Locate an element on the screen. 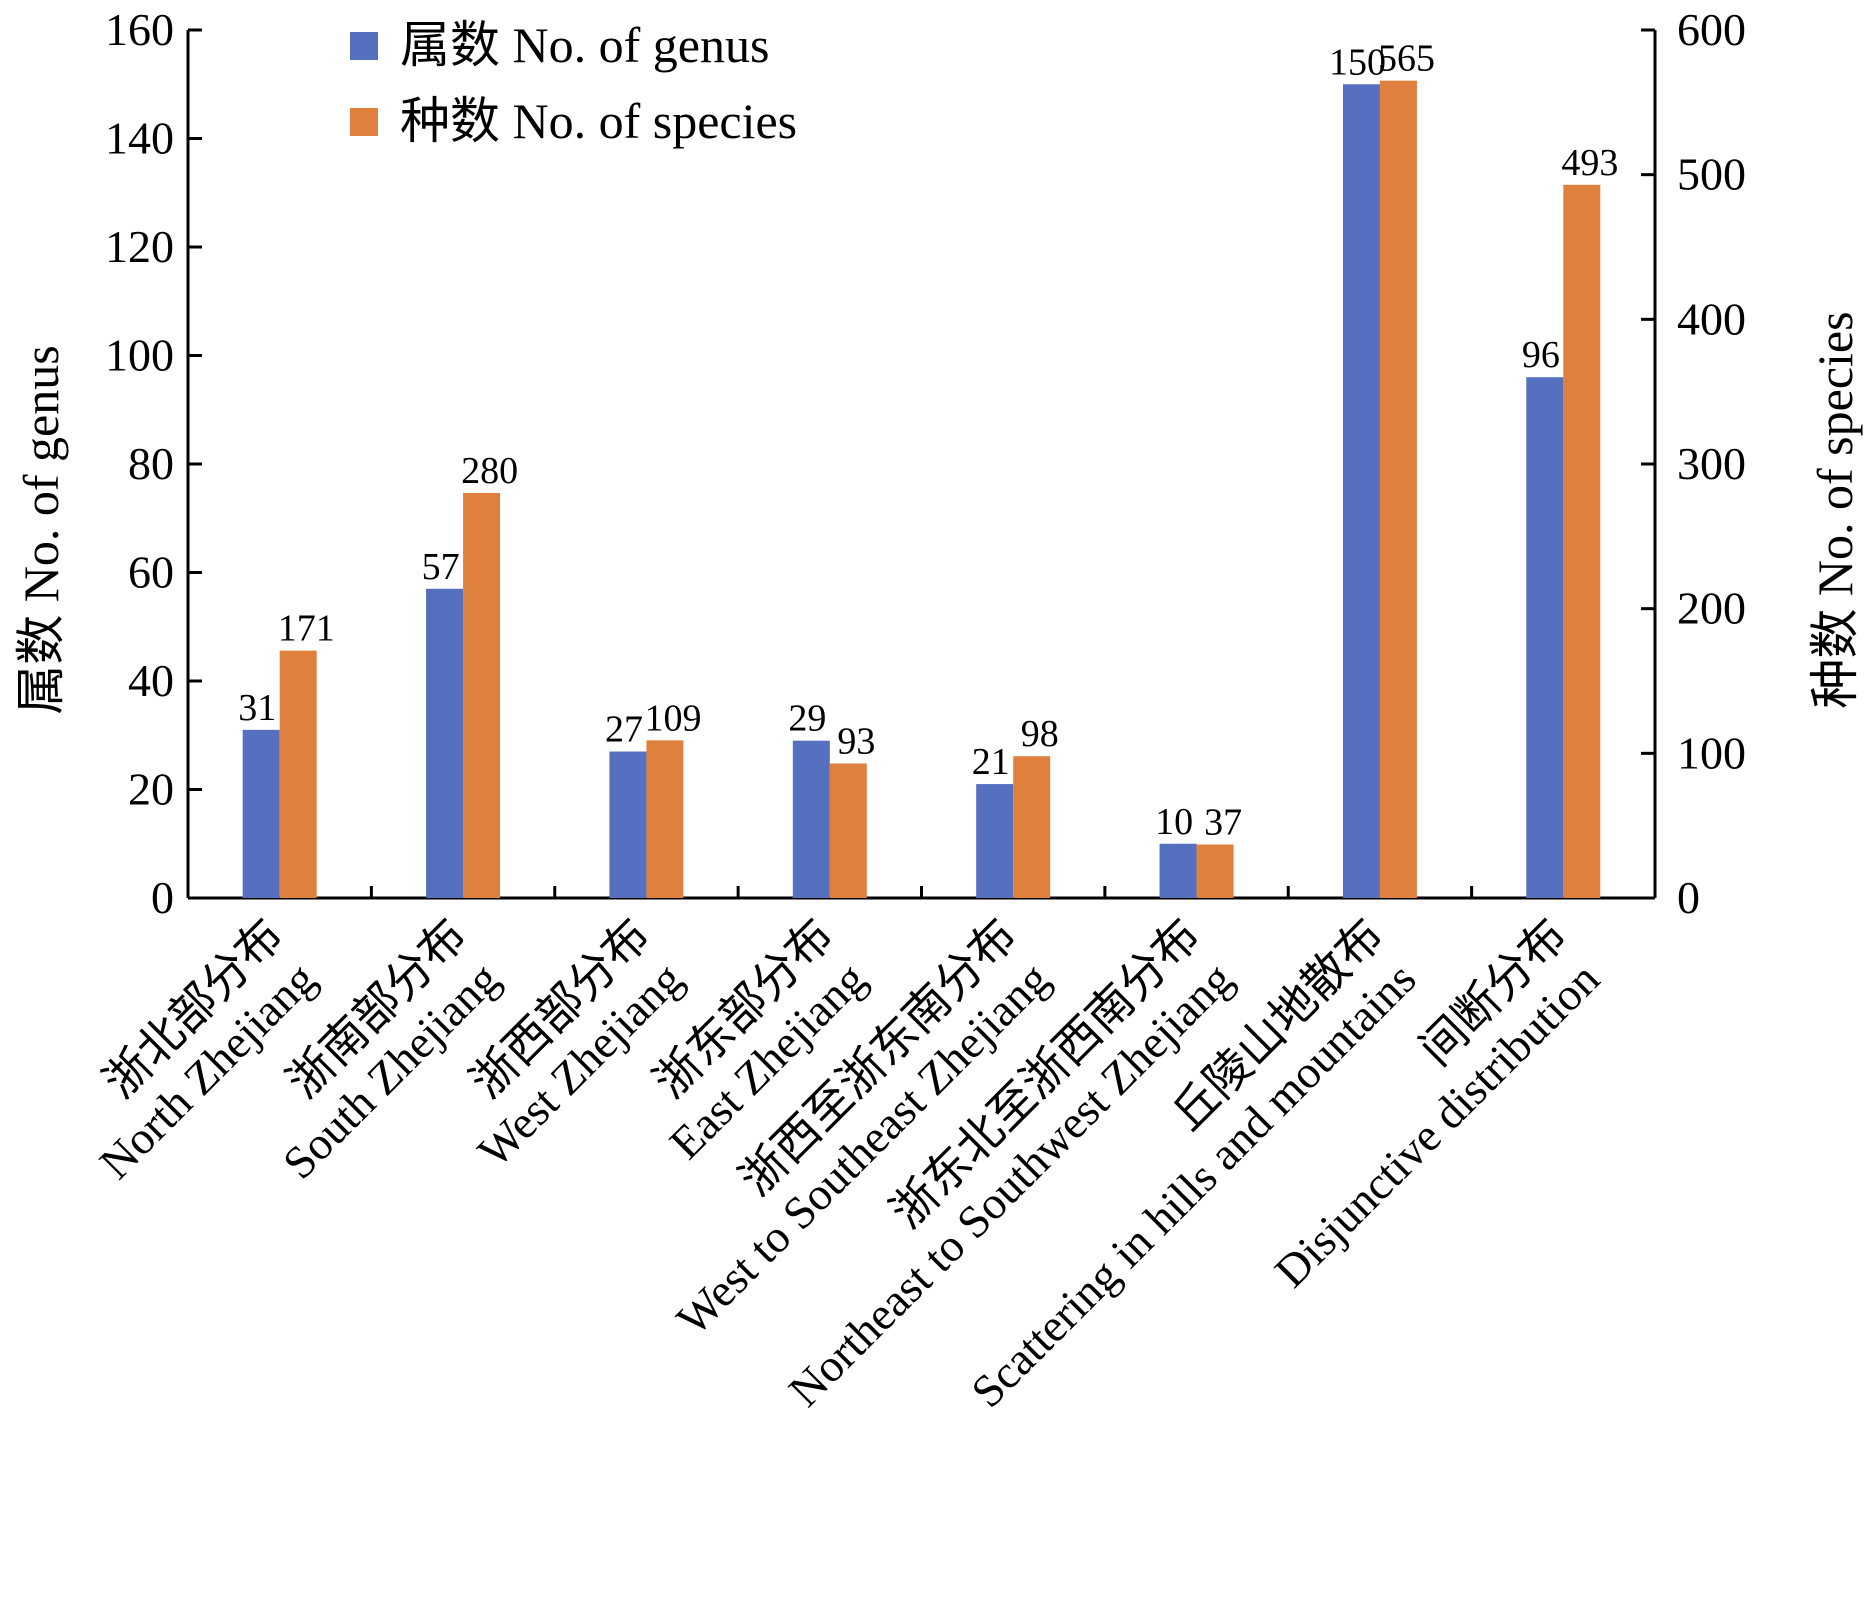  y-left-tick-label: 80 is located at coordinates (151, 463).